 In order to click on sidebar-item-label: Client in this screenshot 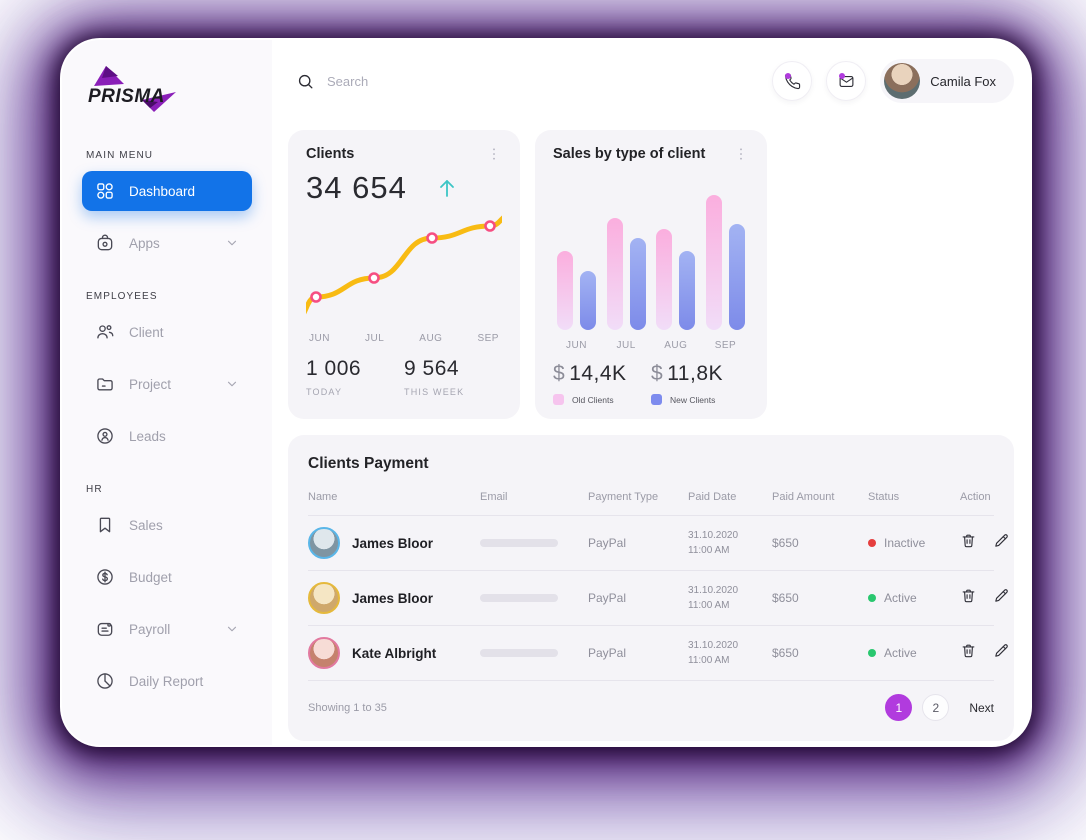, I will do `click(146, 332)`.